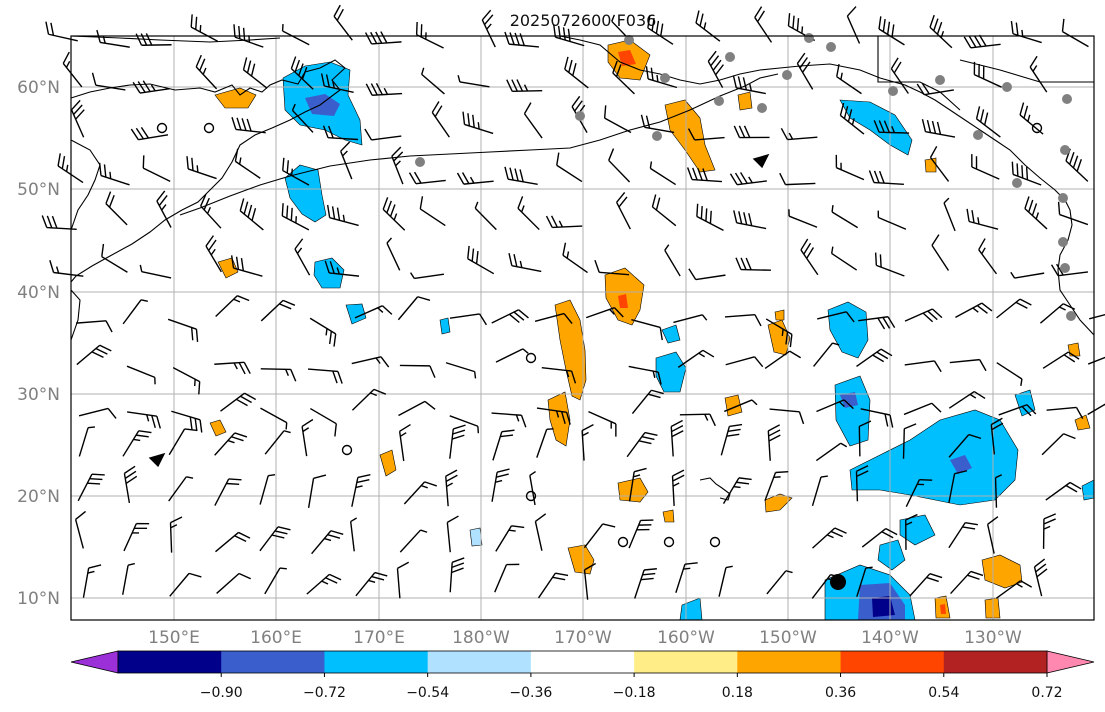  I want to click on coastline-hawaii, so click(715, 489).